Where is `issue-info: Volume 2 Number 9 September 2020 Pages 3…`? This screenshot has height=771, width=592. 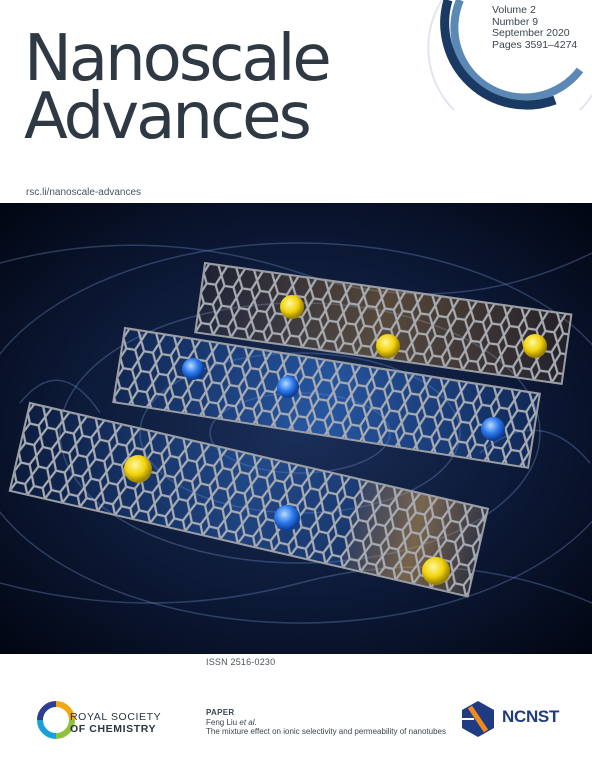 issue-info: Volume 2 Number 9 September 2020 Pages 3… is located at coordinates (535, 27).